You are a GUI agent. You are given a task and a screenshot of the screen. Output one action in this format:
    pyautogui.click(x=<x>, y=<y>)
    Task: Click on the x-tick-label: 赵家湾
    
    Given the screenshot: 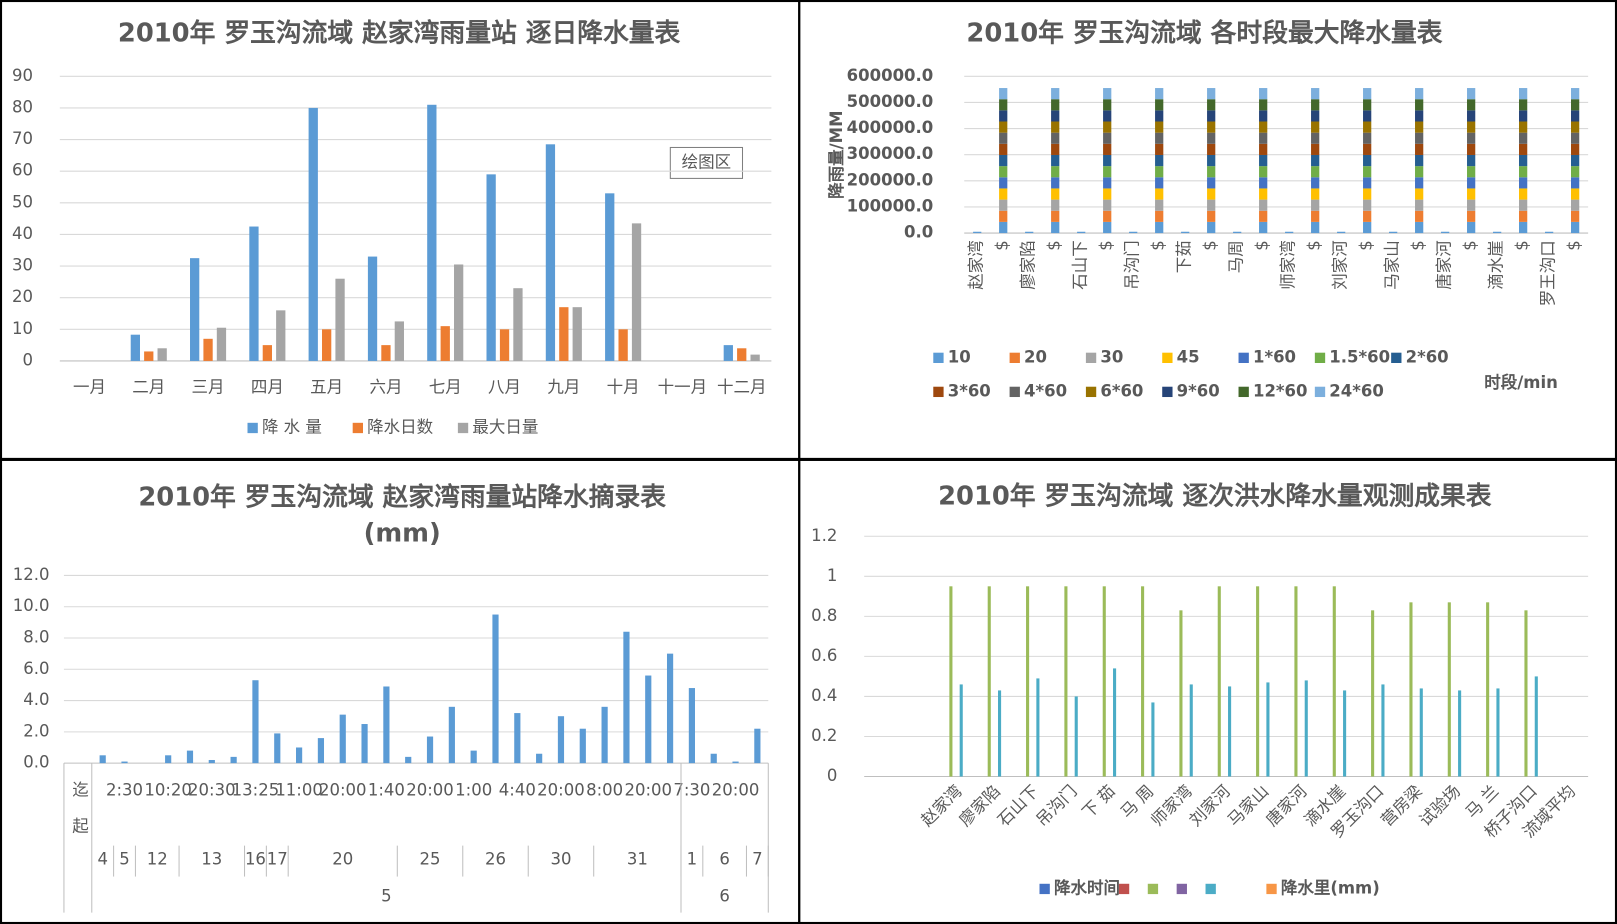 What is the action you would take?
    pyautogui.click(x=976, y=265)
    